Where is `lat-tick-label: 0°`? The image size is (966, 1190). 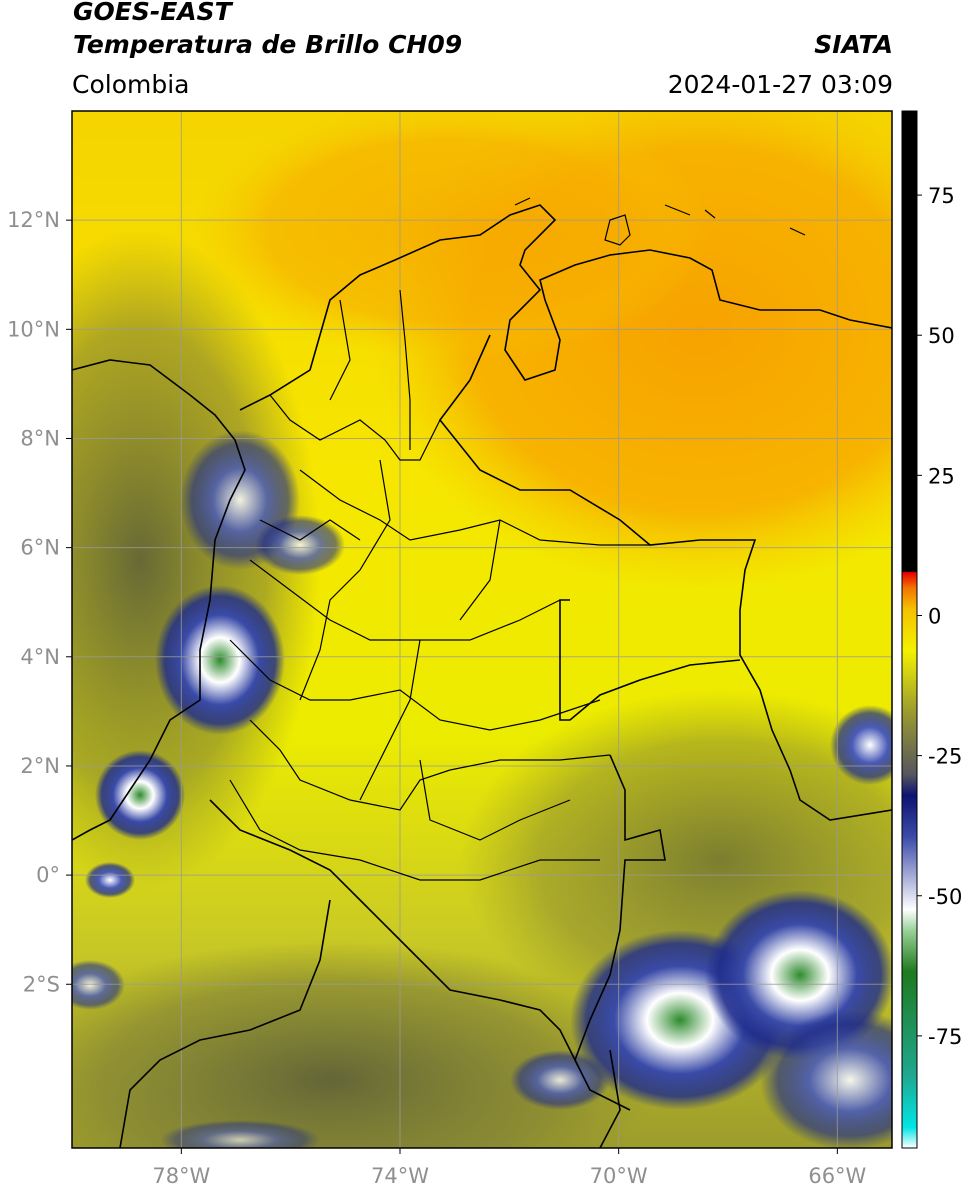 lat-tick-label: 0° is located at coordinates (48, 875).